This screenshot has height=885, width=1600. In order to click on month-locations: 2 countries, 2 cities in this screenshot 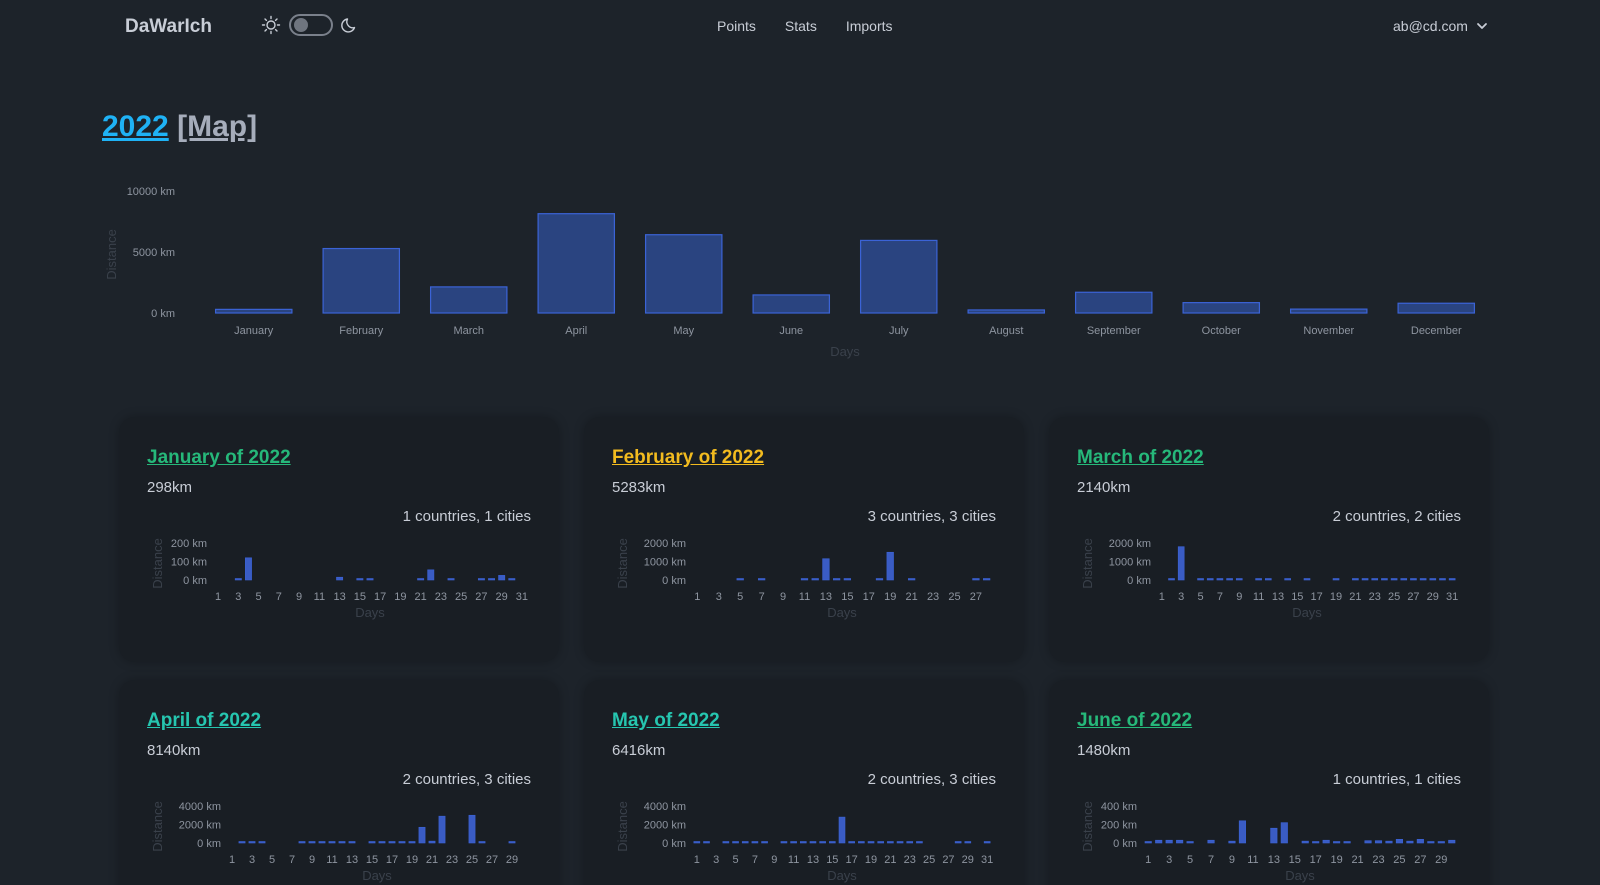, I will do `click(1396, 516)`.